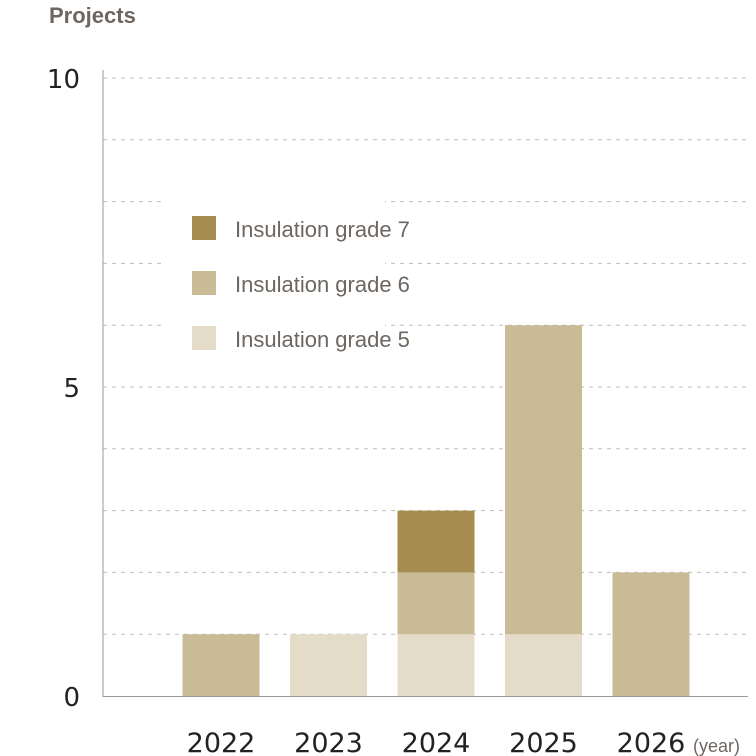 The width and height of the screenshot is (756, 756). I want to click on x-tick-labels: 2022 2023 2024 2025 2026, so click(436, 742).